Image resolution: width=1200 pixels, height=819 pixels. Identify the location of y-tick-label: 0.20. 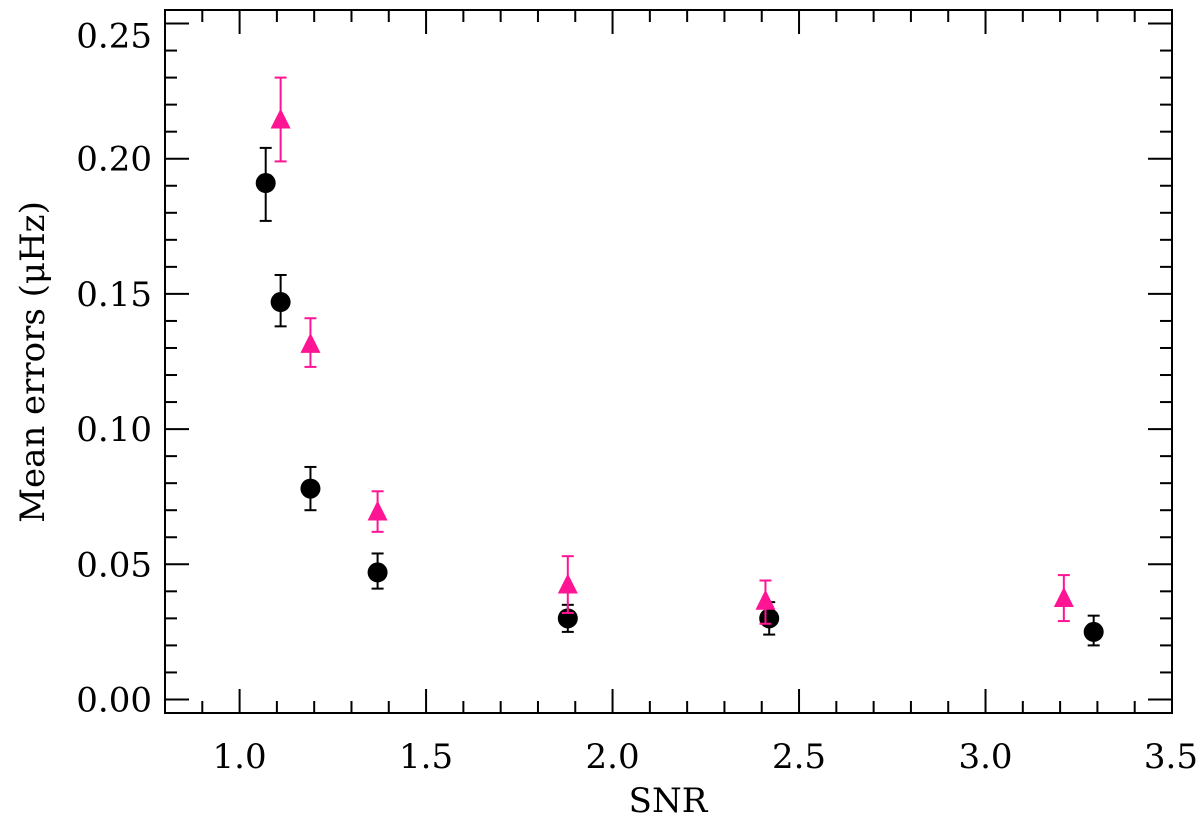
(114, 160).